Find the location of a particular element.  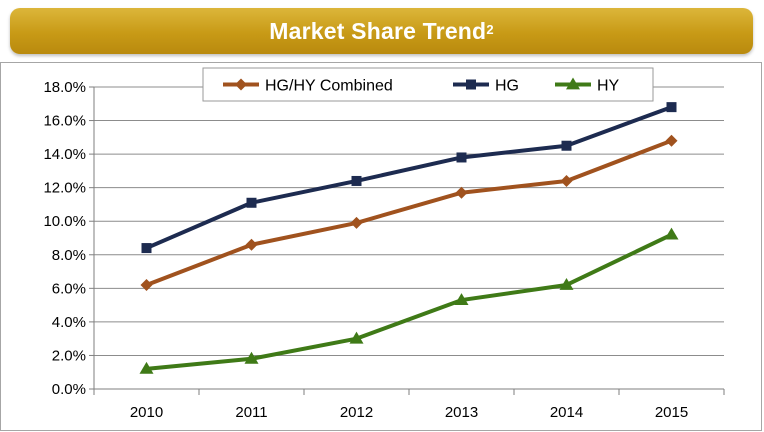

y-tick-label: 2.0% is located at coordinates (69, 355).